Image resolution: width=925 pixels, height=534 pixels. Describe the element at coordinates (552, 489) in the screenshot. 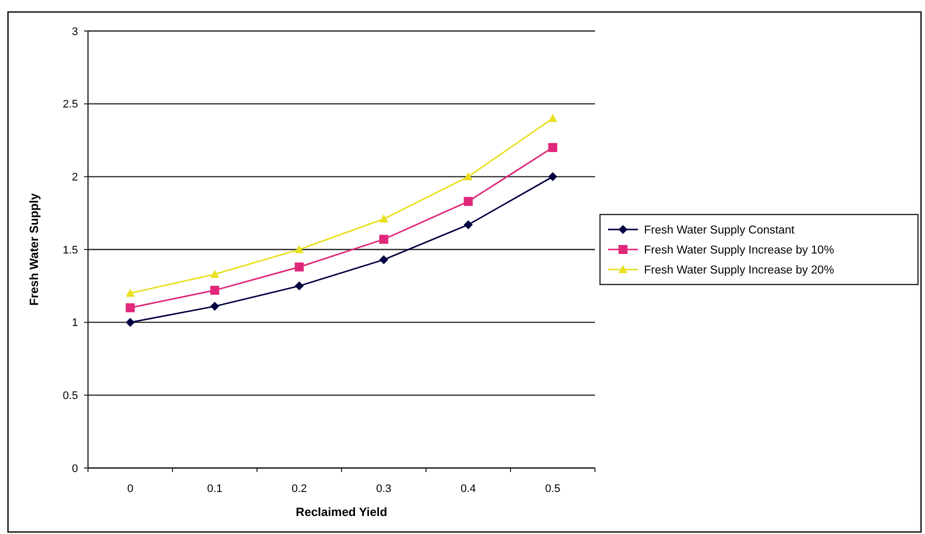

I see `x-tick-label: 0.5` at that location.